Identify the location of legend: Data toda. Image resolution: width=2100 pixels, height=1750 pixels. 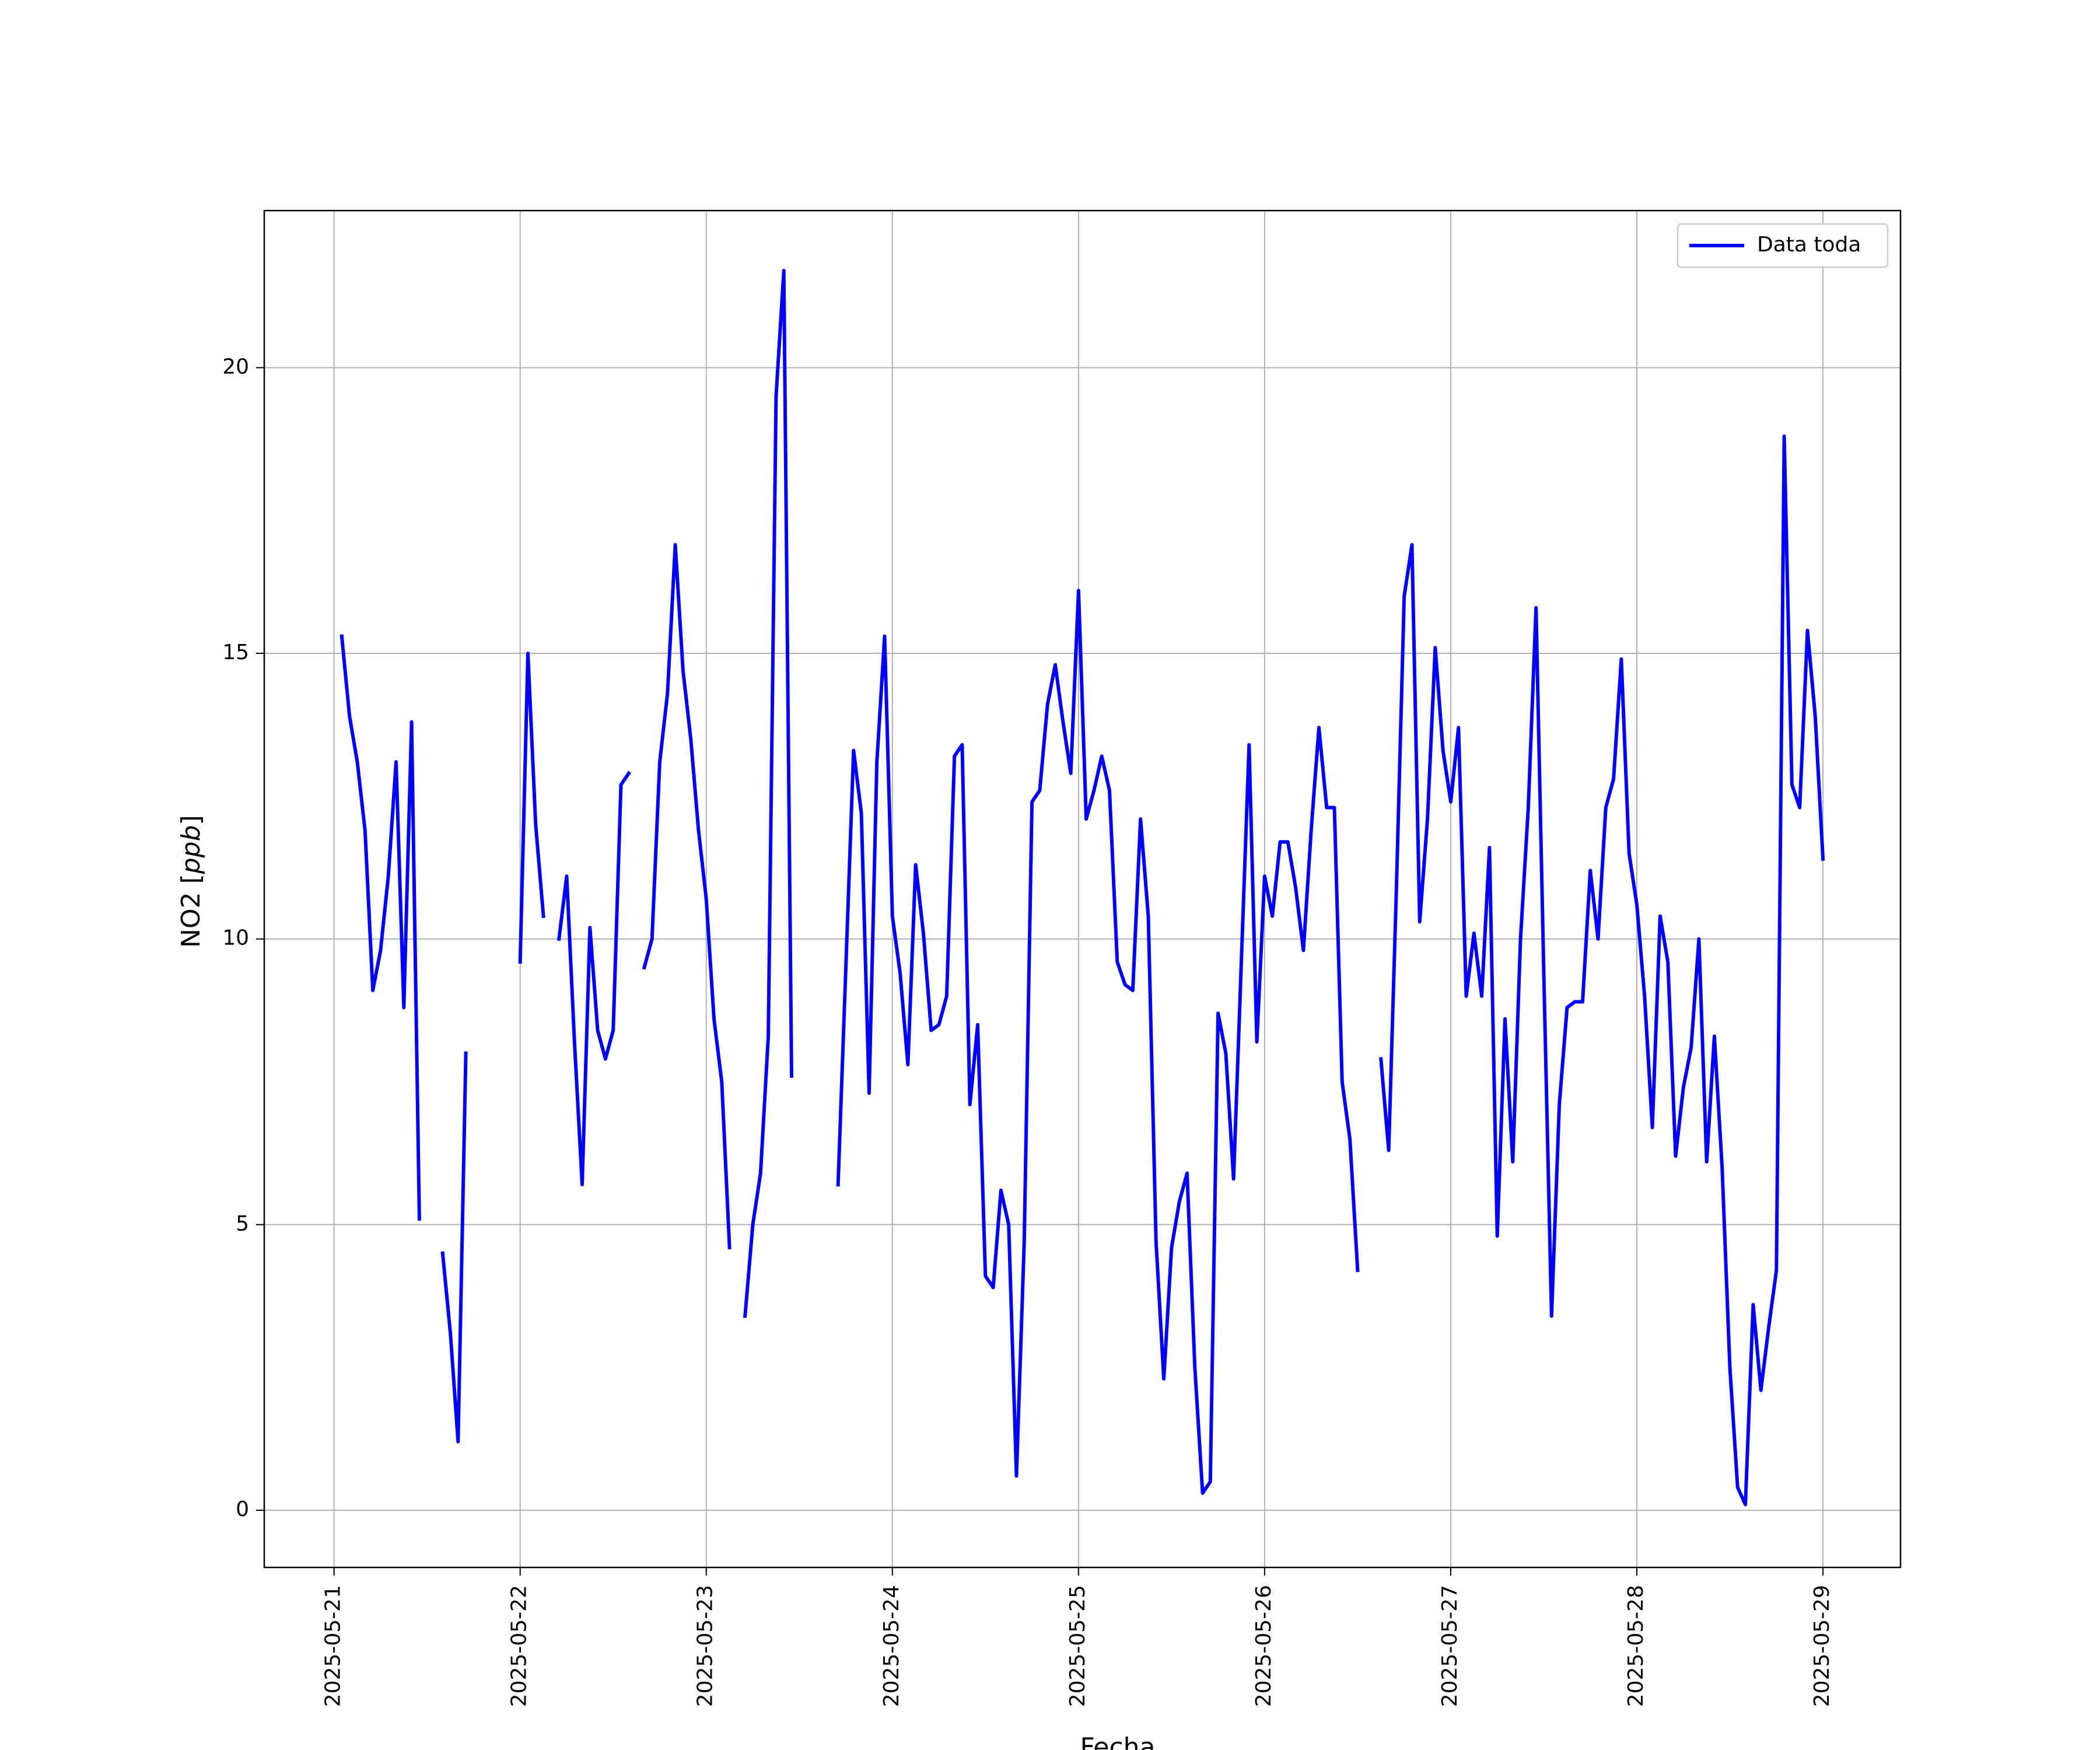
(1782, 245).